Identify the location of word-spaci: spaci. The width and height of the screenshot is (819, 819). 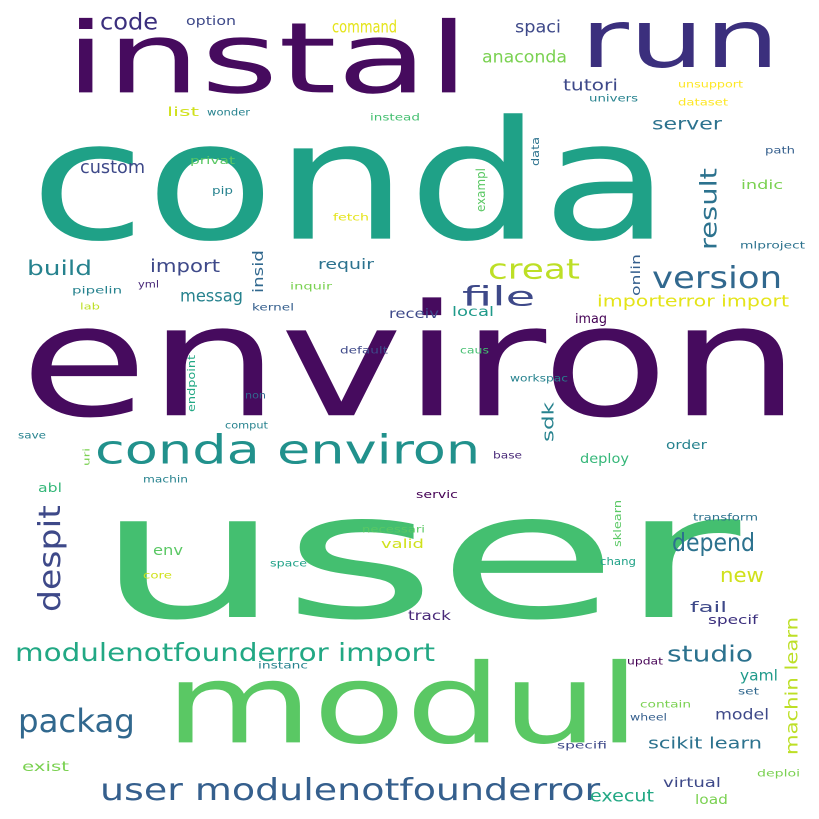
(538, 26).